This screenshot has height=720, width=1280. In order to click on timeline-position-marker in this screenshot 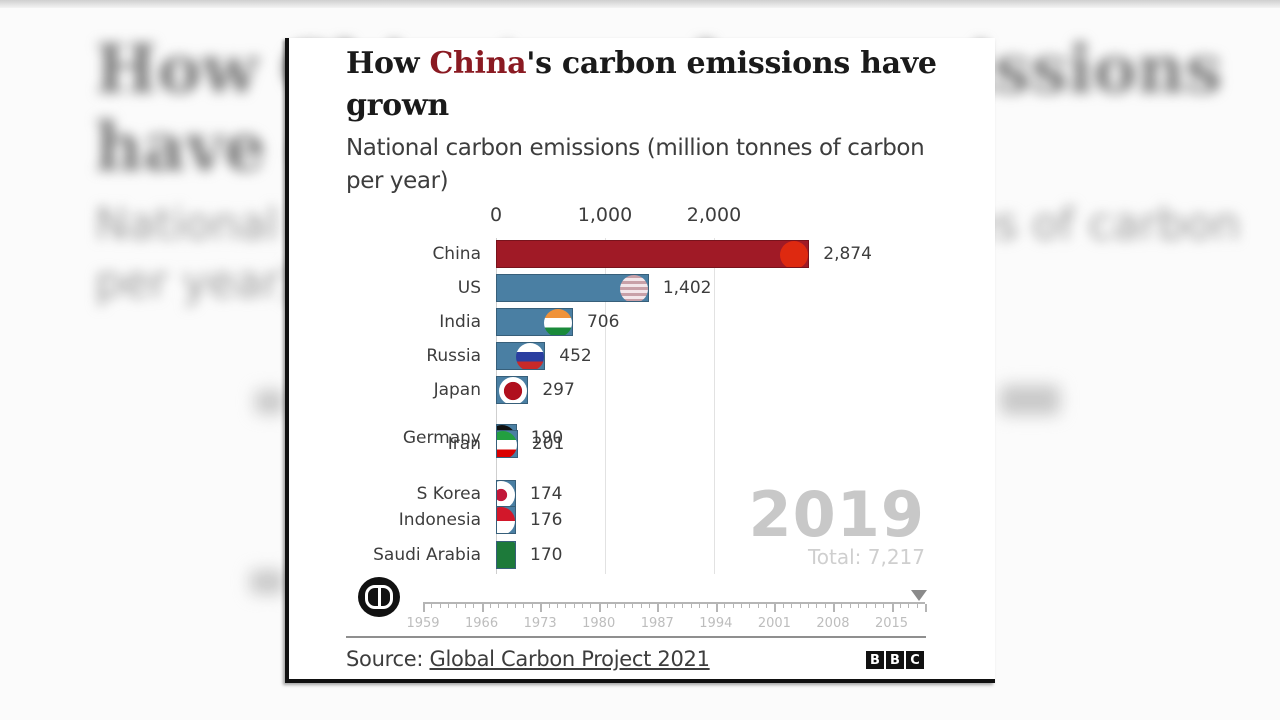, I will do `click(919, 595)`.